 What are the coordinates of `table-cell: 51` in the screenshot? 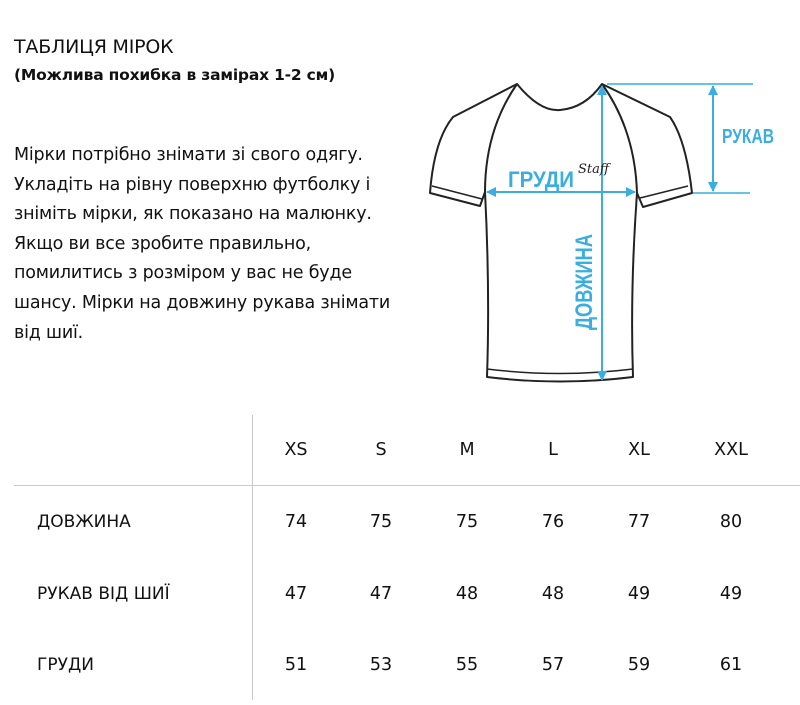 It's located at (296, 665).